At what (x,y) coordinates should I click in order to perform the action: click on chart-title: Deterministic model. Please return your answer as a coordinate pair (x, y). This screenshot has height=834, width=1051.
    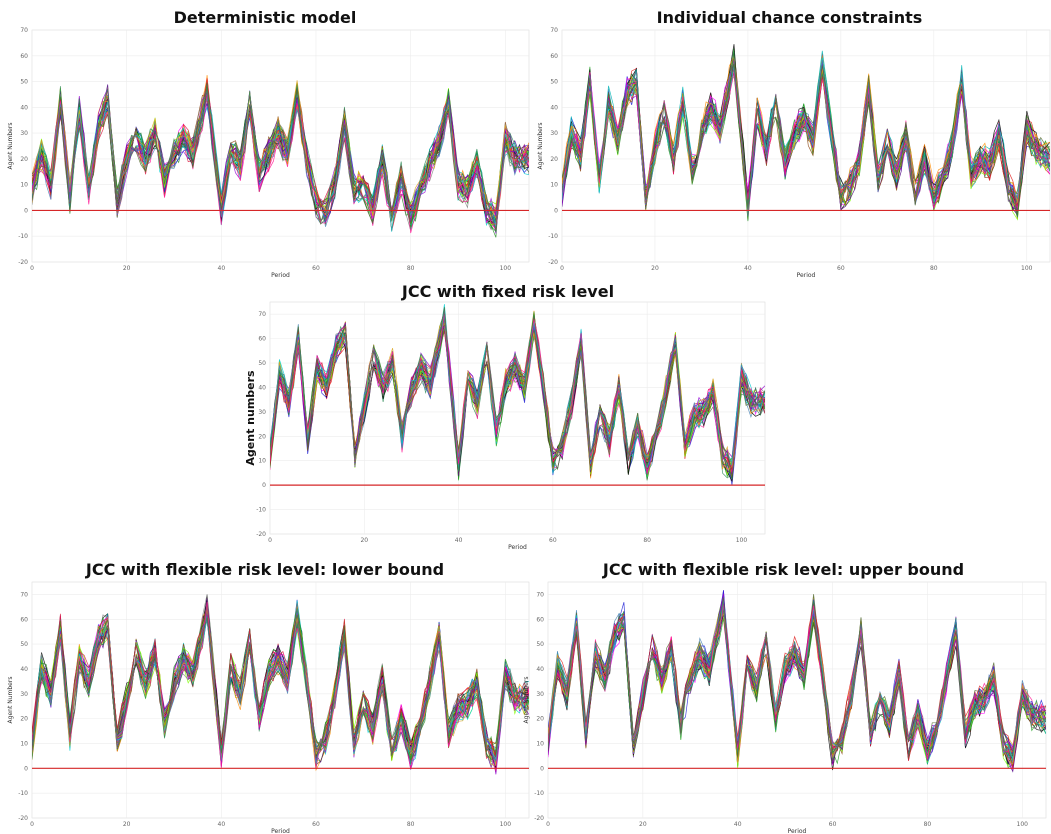
    Looking at the image, I should click on (265, 17).